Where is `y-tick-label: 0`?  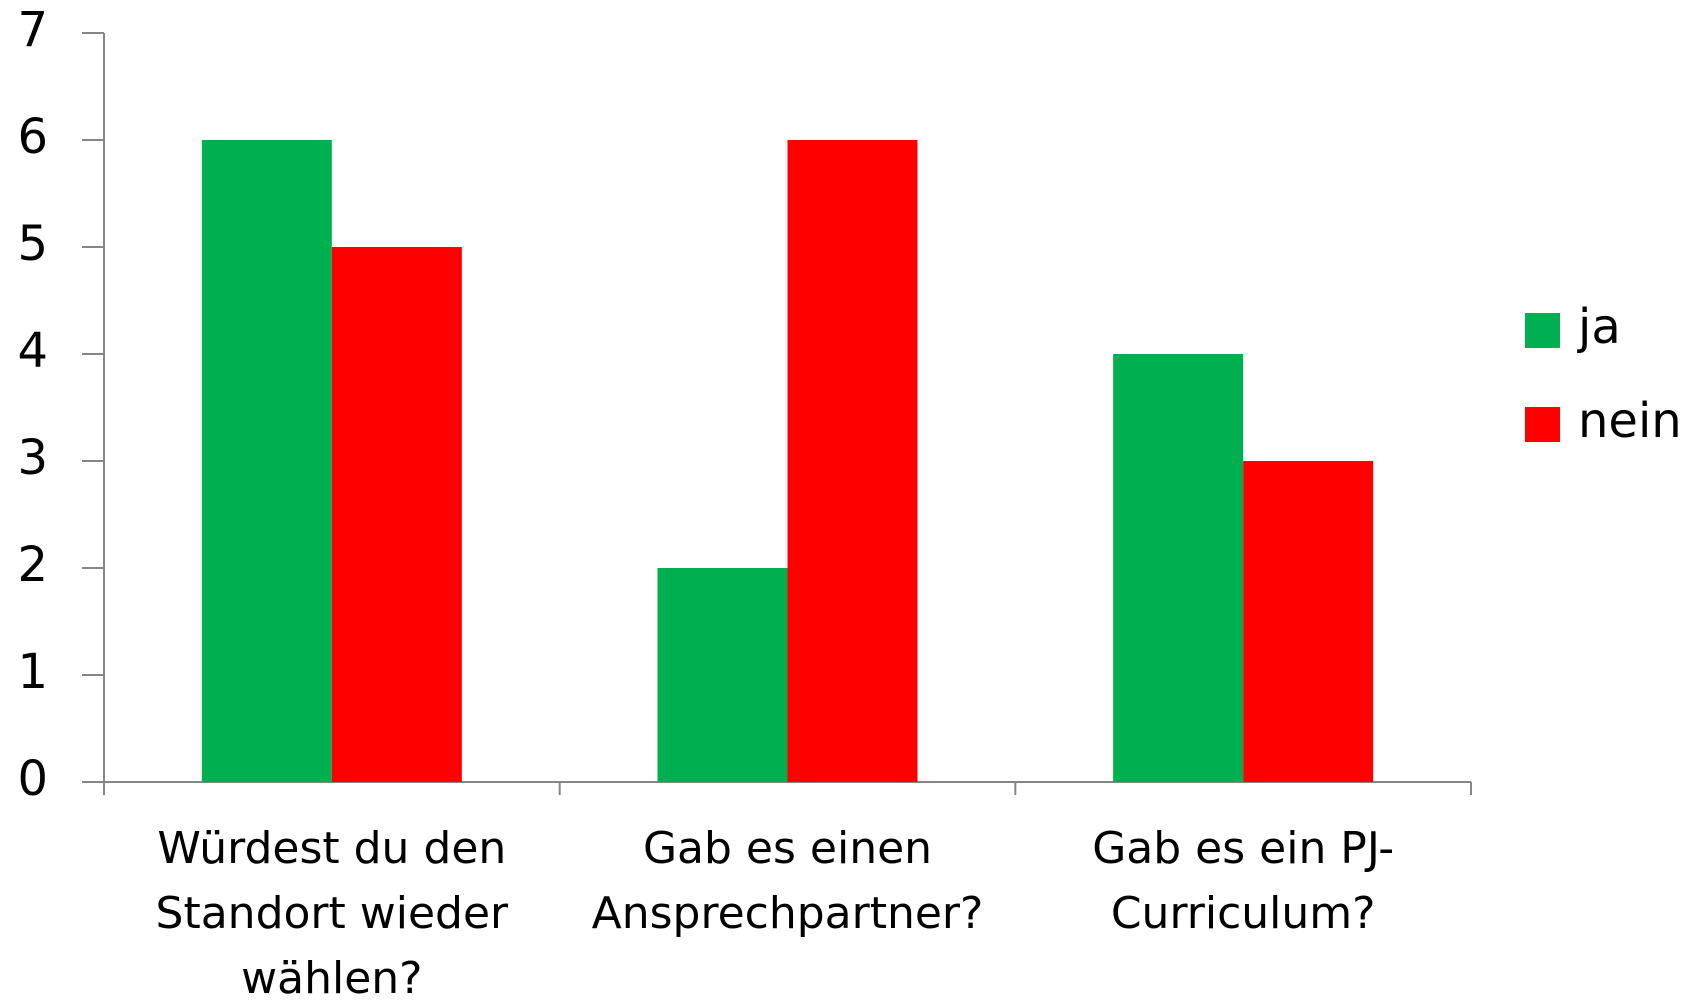
y-tick-label: 0 is located at coordinates (32, 779).